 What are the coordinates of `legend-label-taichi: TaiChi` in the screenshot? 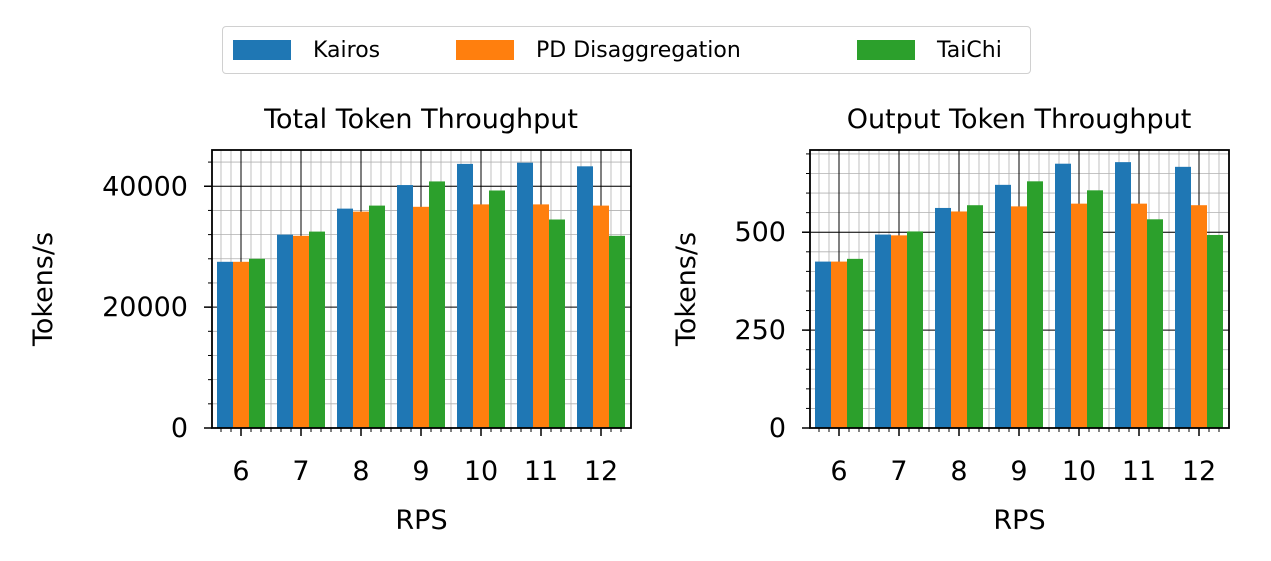 It's located at (969, 50).